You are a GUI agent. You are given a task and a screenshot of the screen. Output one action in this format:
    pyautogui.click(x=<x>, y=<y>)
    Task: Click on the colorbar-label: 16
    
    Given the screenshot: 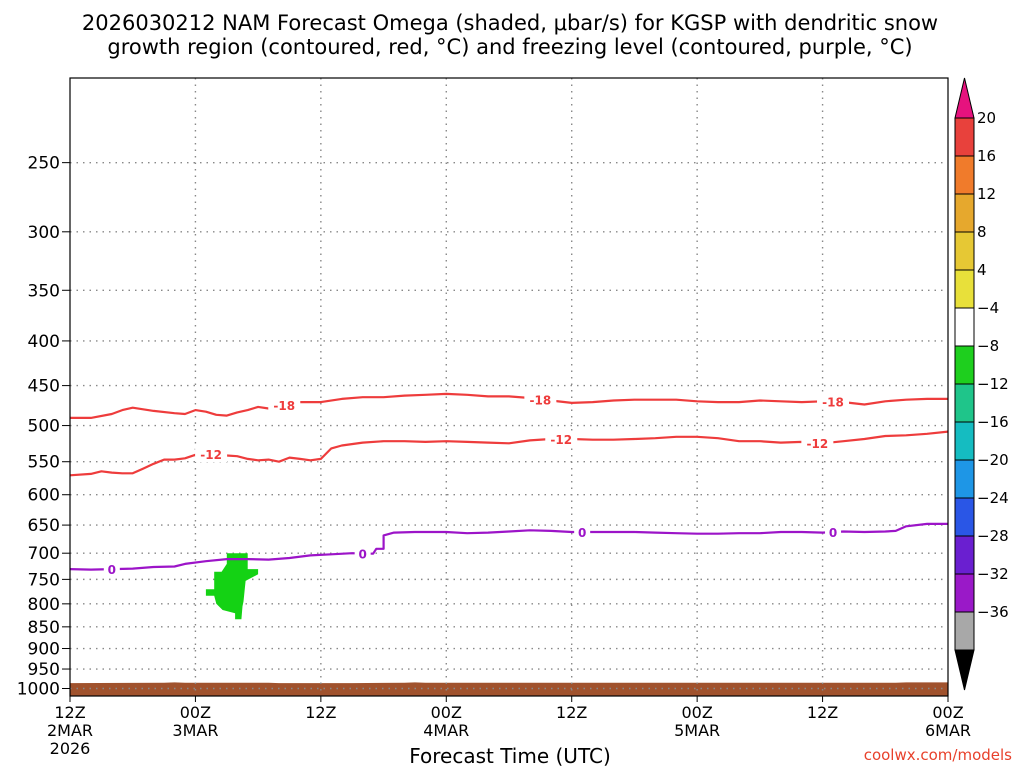 What is the action you would take?
    pyautogui.click(x=986, y=156)
    